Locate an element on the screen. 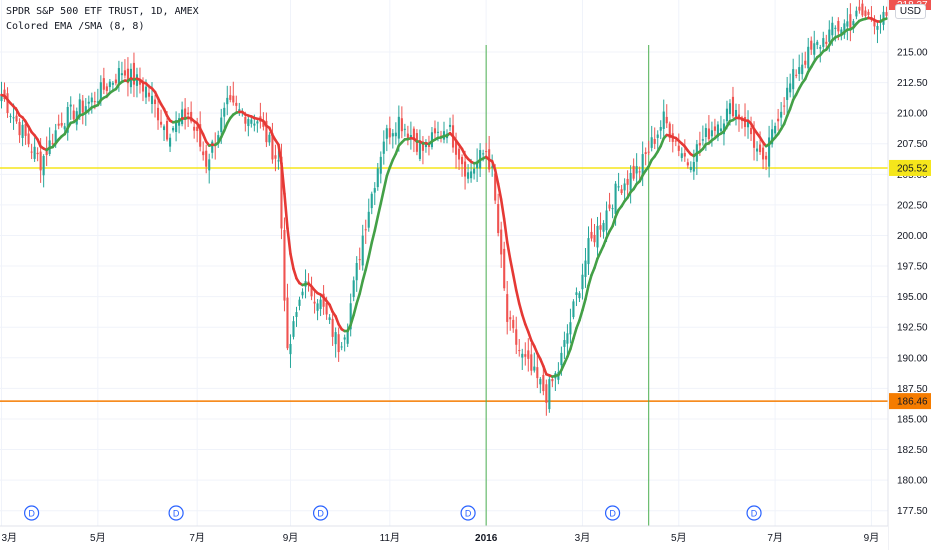 This screenshot has height=550, width=932. price-tick-label: 215.00 is located at coordinates (912, 52).